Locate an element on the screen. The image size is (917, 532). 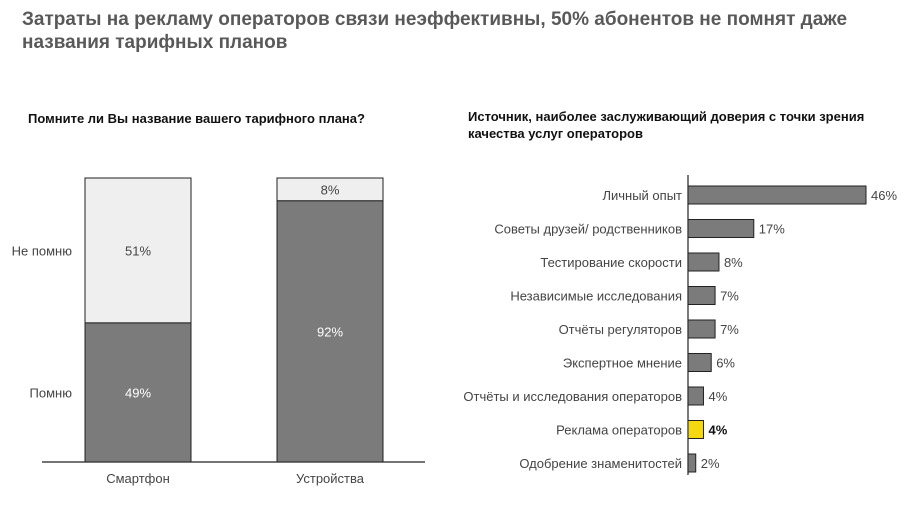
data-label: 17% is located at coordinates (772, 229).